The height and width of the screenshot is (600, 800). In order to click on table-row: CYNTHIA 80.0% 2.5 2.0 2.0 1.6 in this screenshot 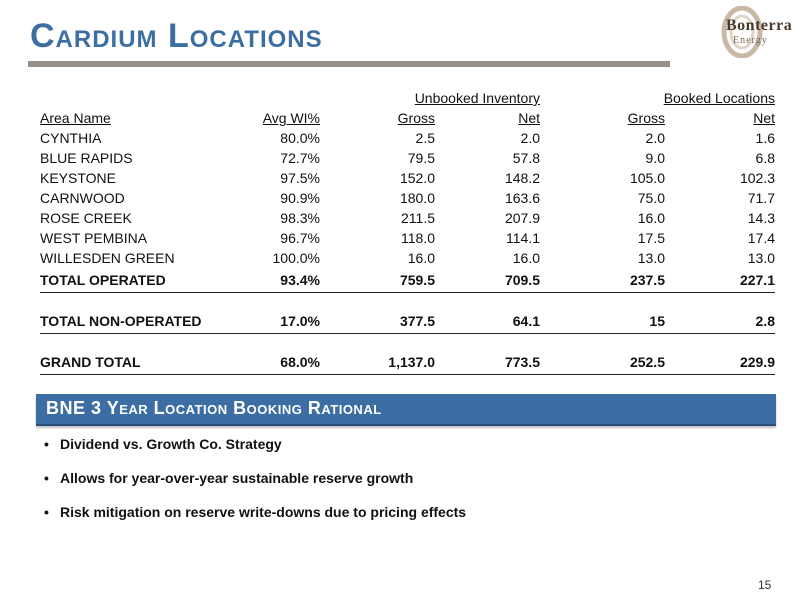, I will do `click(407, 138)`.